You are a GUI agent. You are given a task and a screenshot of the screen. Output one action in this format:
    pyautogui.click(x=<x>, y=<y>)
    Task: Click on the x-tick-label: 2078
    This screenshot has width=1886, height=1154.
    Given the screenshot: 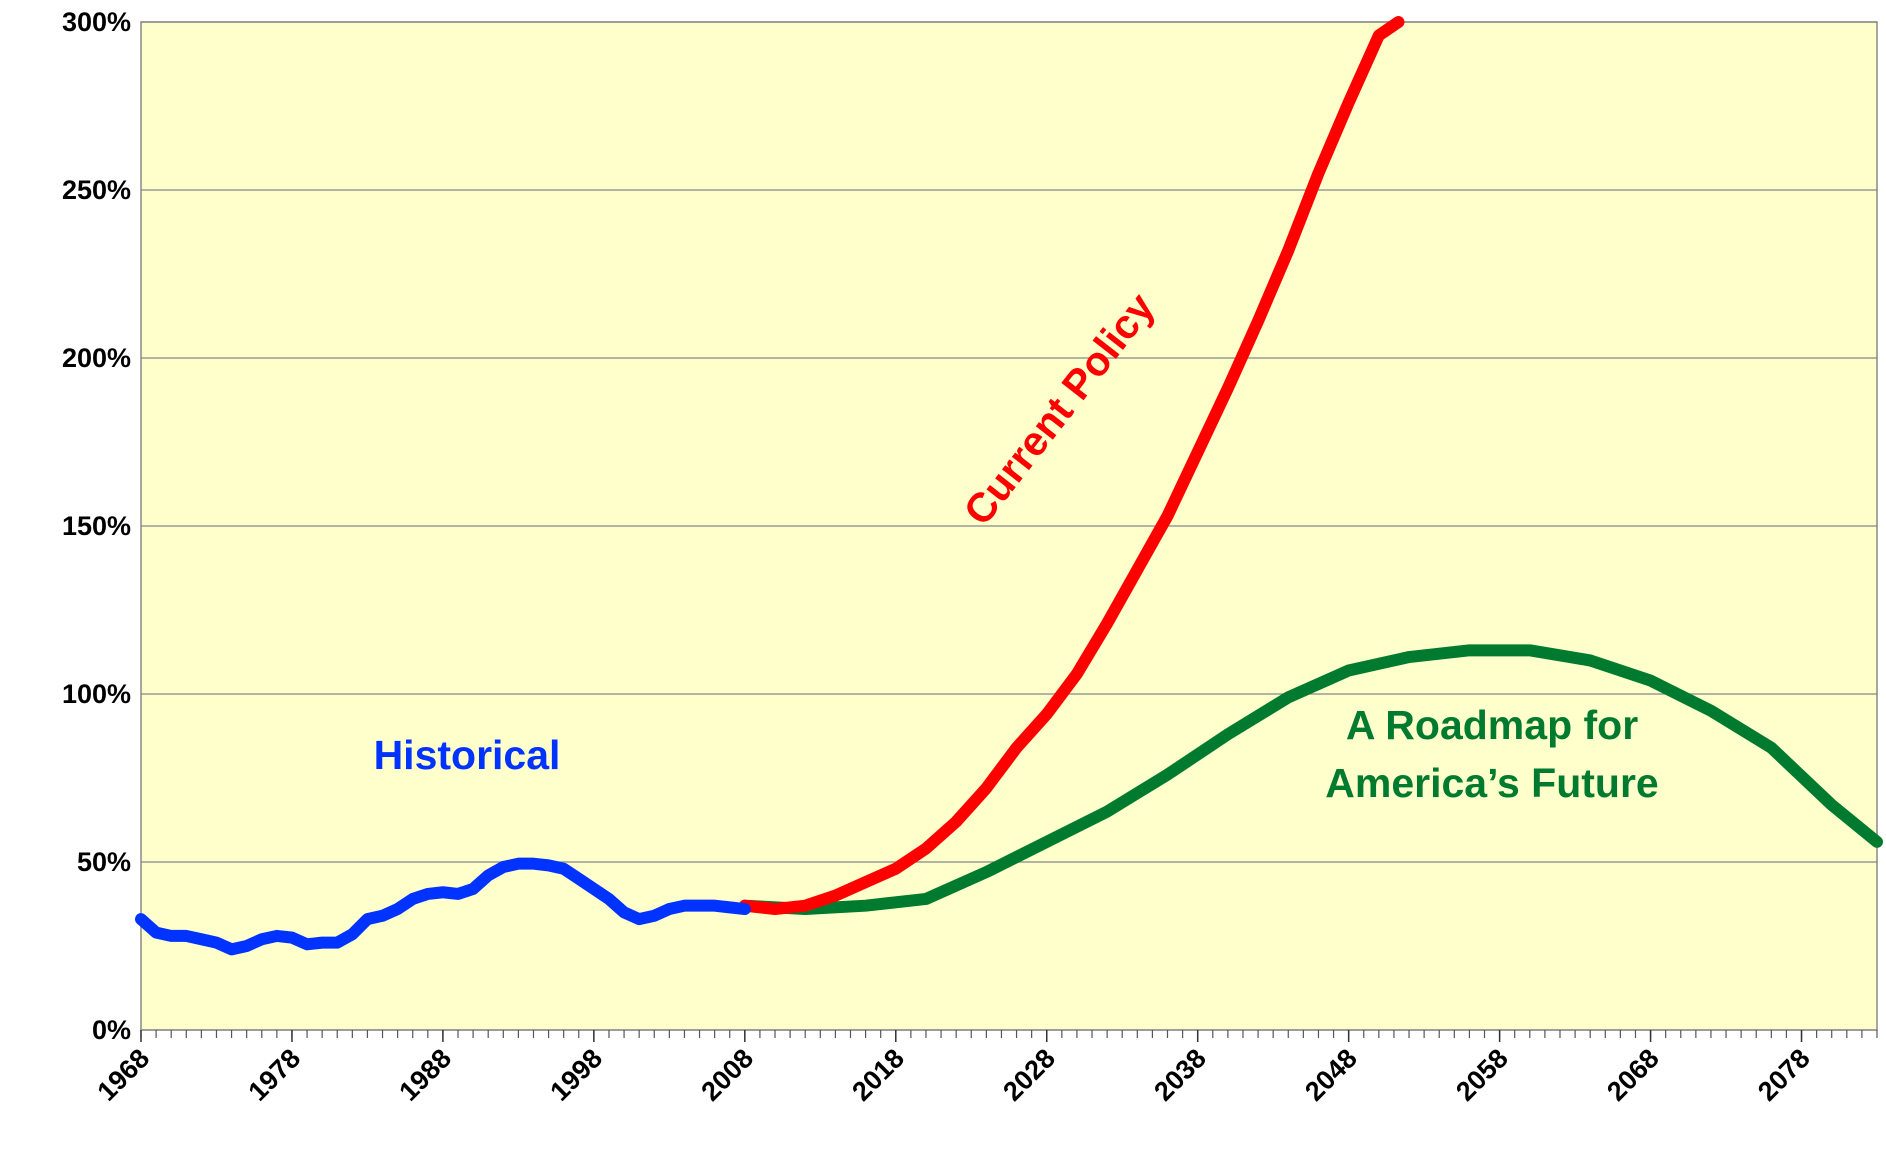 What is the action you would take?
    pyautogui.click(x=1784, y=1075)
    